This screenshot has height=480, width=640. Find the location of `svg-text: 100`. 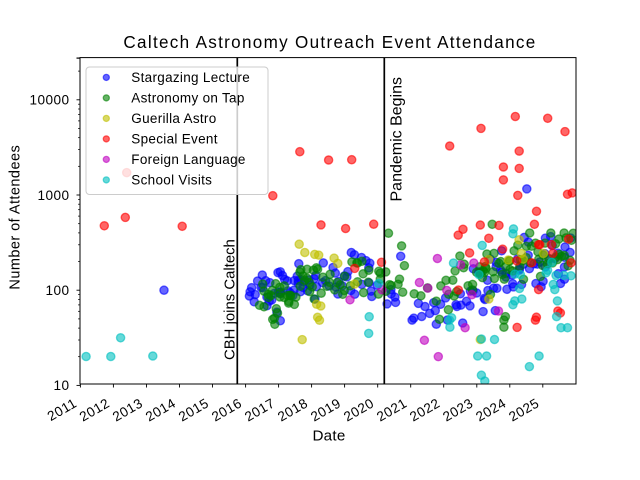

svg-text: 100 is located at coordinates (57, 290).